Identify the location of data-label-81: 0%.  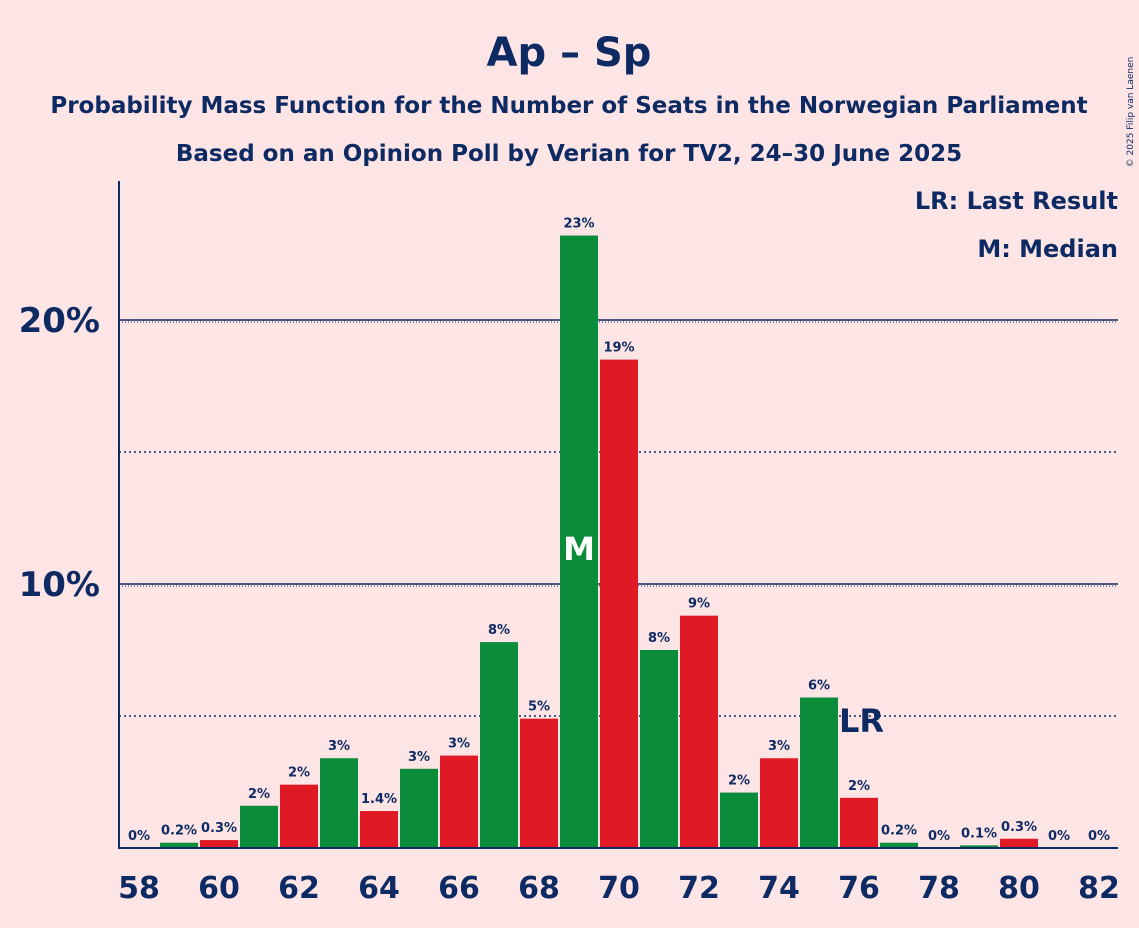
(1059, 836).